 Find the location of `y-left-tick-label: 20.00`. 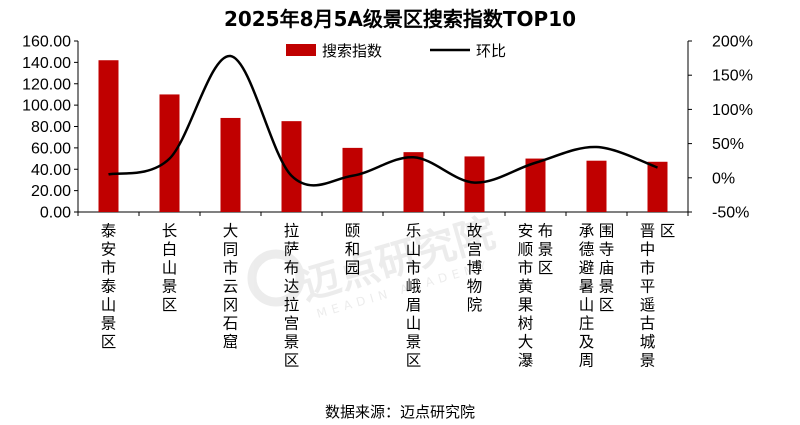

y-left-tick-label: 20.00 is located at coordinates (51, 191).